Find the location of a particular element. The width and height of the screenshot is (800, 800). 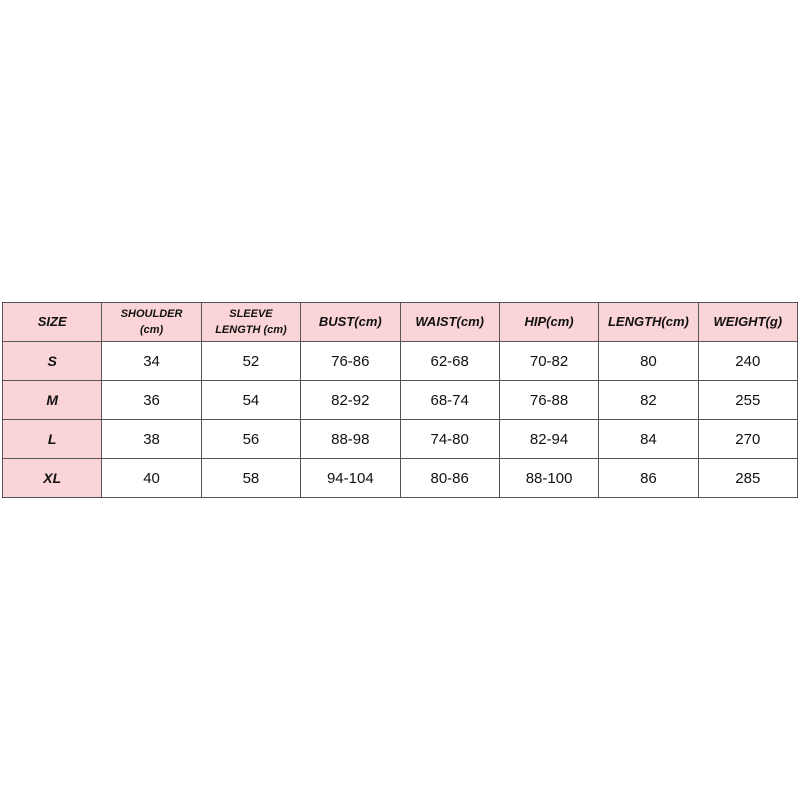

header-cell: HIP(cm) is located at coordinates (549, 322).